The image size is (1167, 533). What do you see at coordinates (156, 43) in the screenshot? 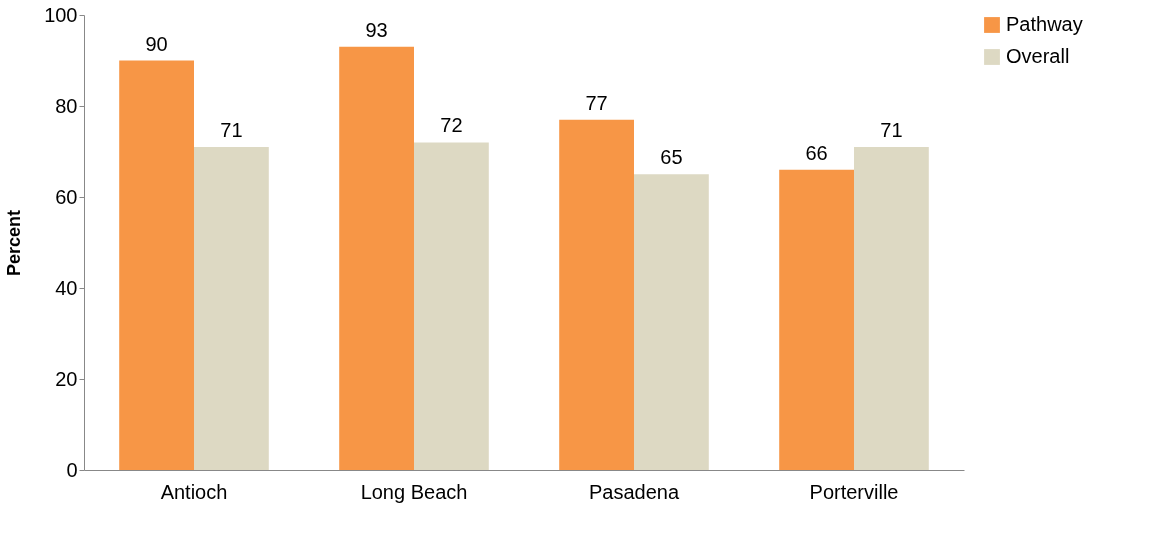
I see `data-label: 90` at bounding box center [156, 43].